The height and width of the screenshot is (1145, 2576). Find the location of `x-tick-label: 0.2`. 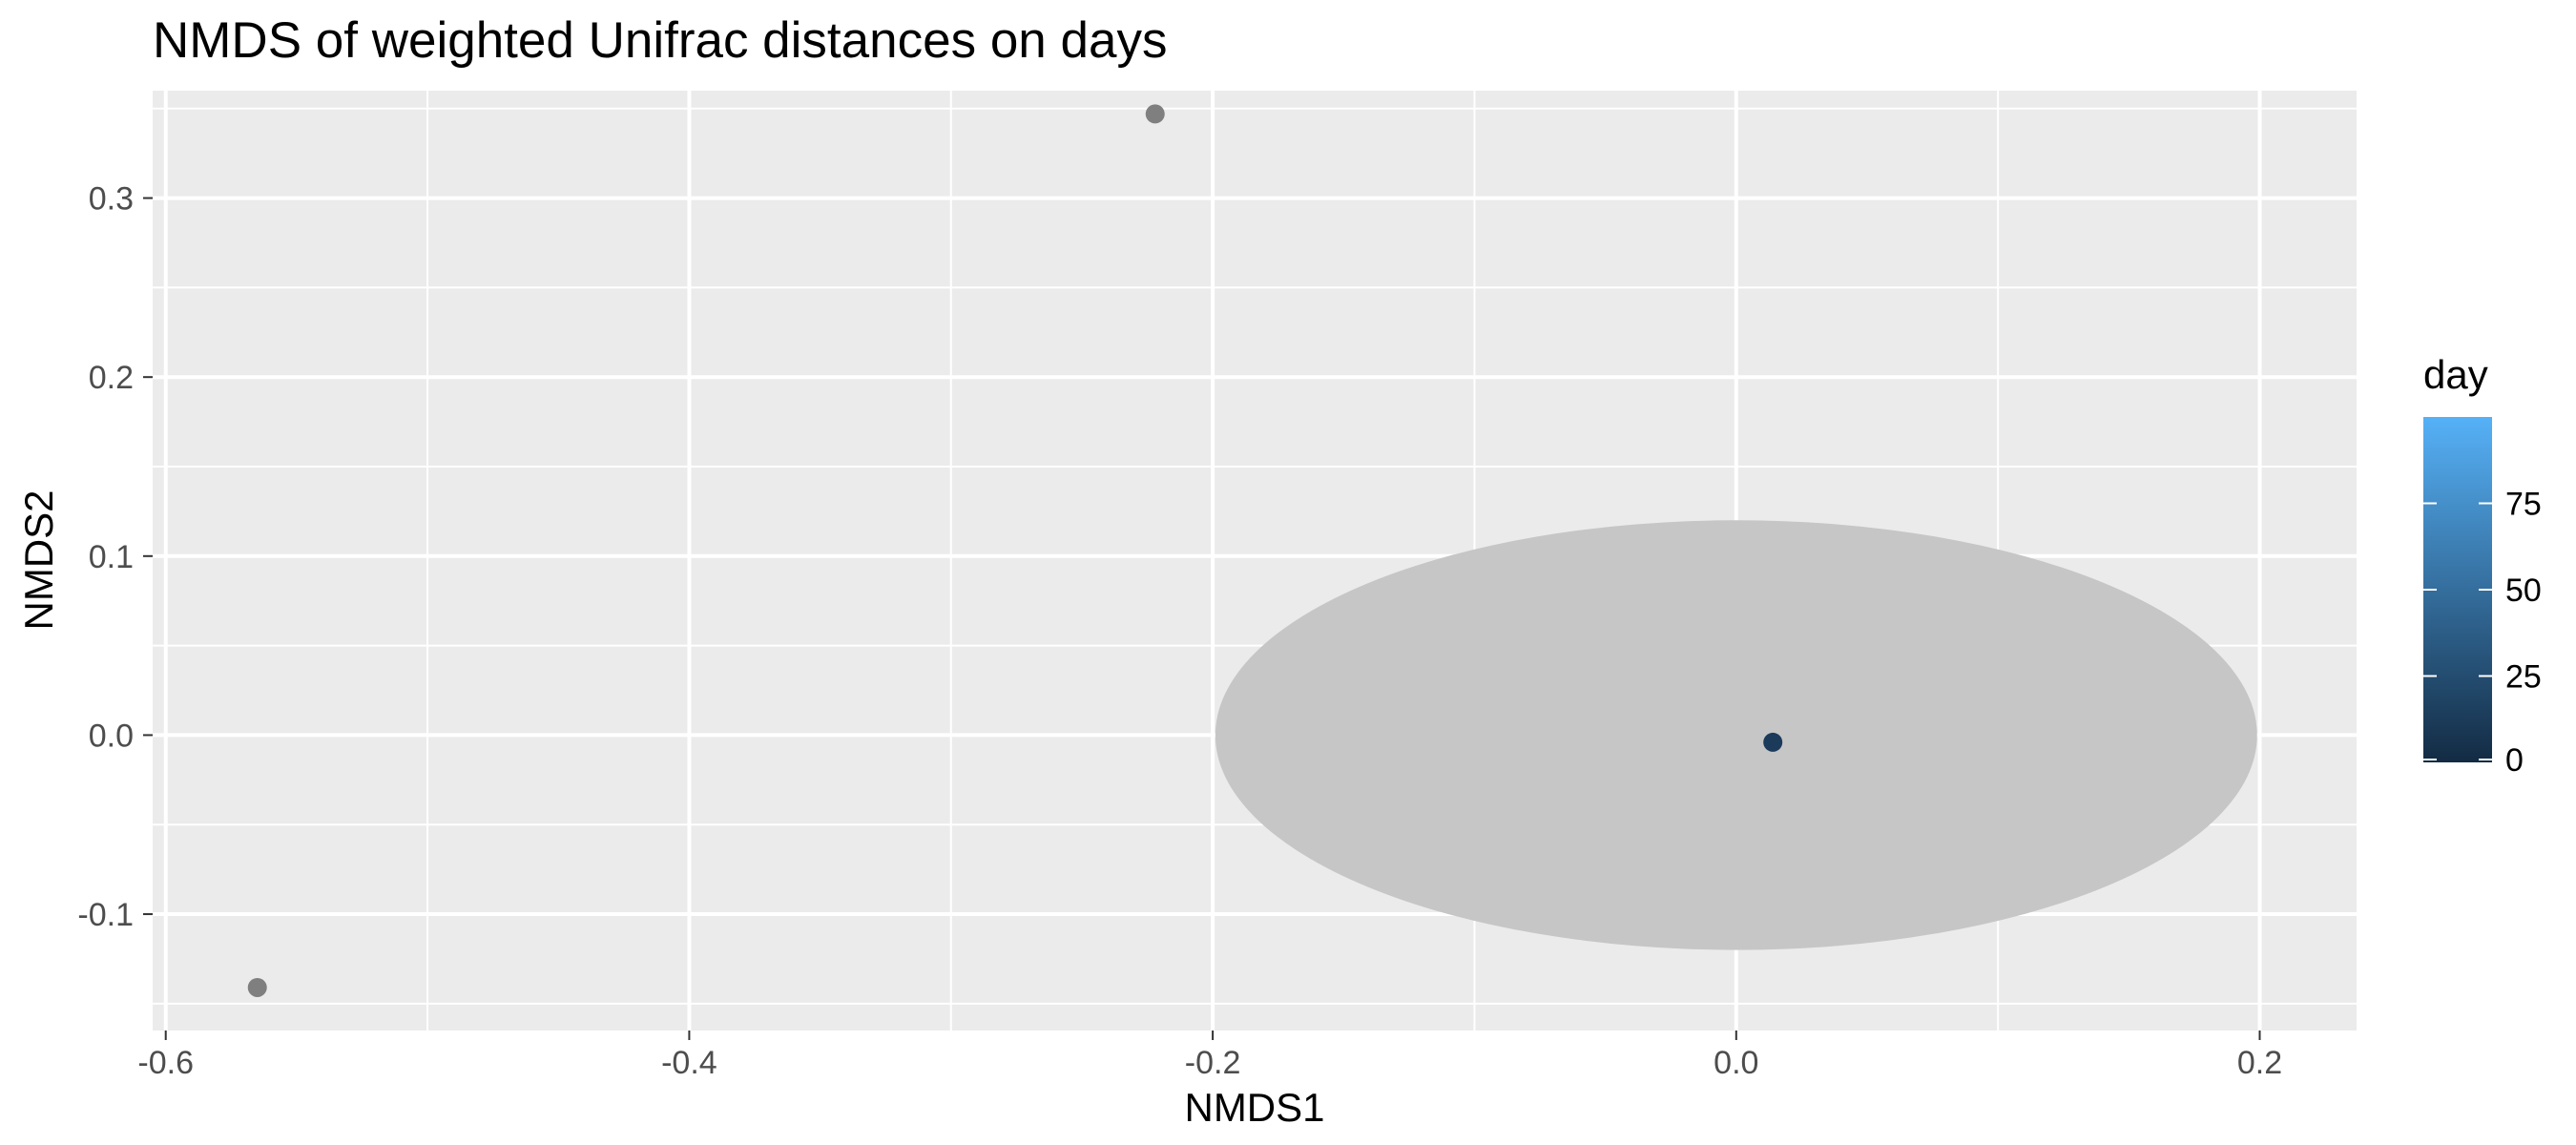

x-tick-label: 0.2 is located at coordinates (2259, 1063).